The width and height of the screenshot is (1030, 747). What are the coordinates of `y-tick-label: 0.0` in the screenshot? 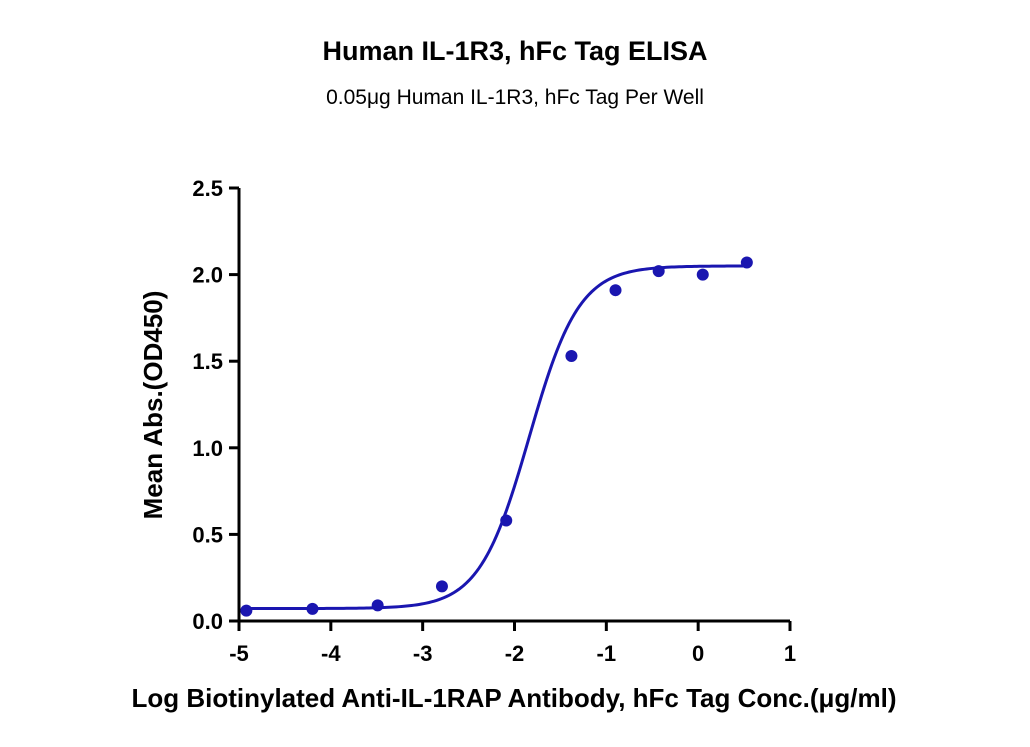 It's located at (207, 621).